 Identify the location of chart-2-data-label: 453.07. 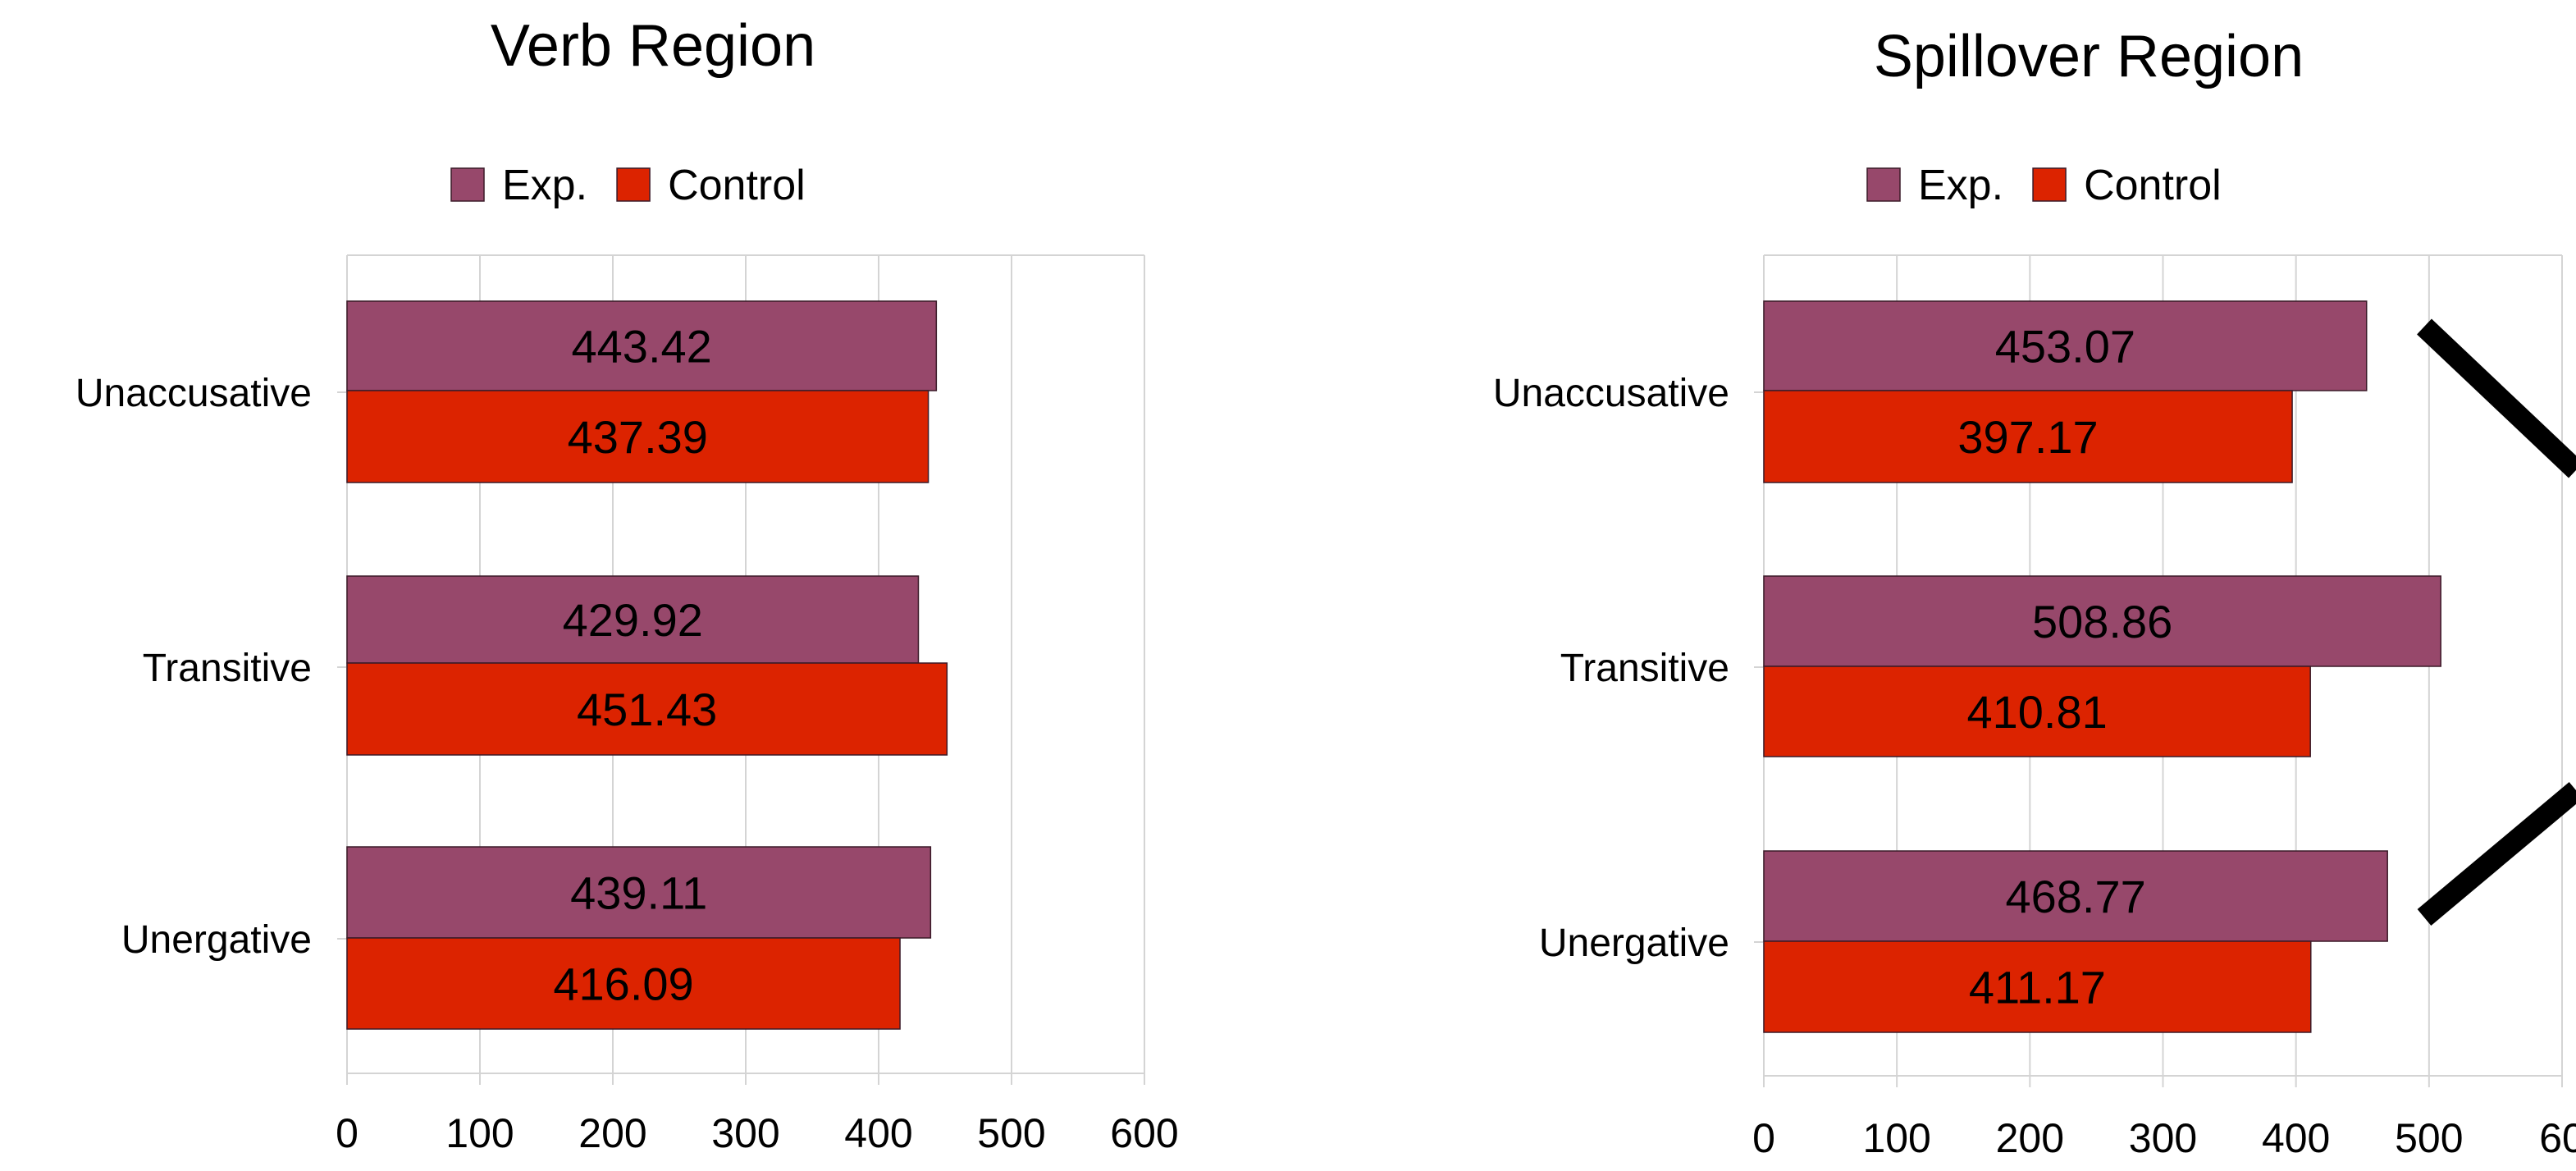
(2065, 347).